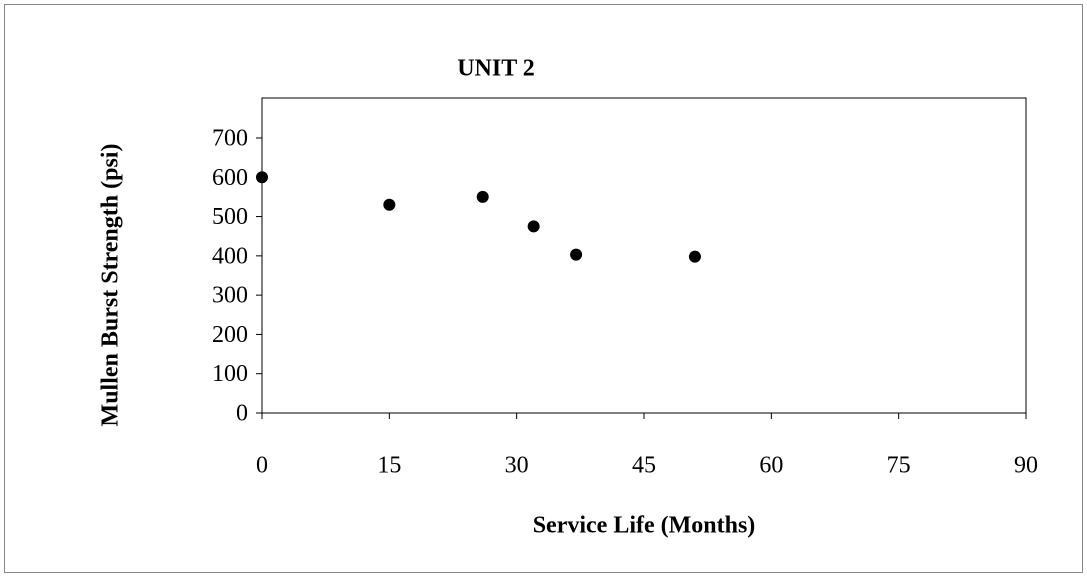  I want to click on y-tick-label: 300, so click(230, 296).